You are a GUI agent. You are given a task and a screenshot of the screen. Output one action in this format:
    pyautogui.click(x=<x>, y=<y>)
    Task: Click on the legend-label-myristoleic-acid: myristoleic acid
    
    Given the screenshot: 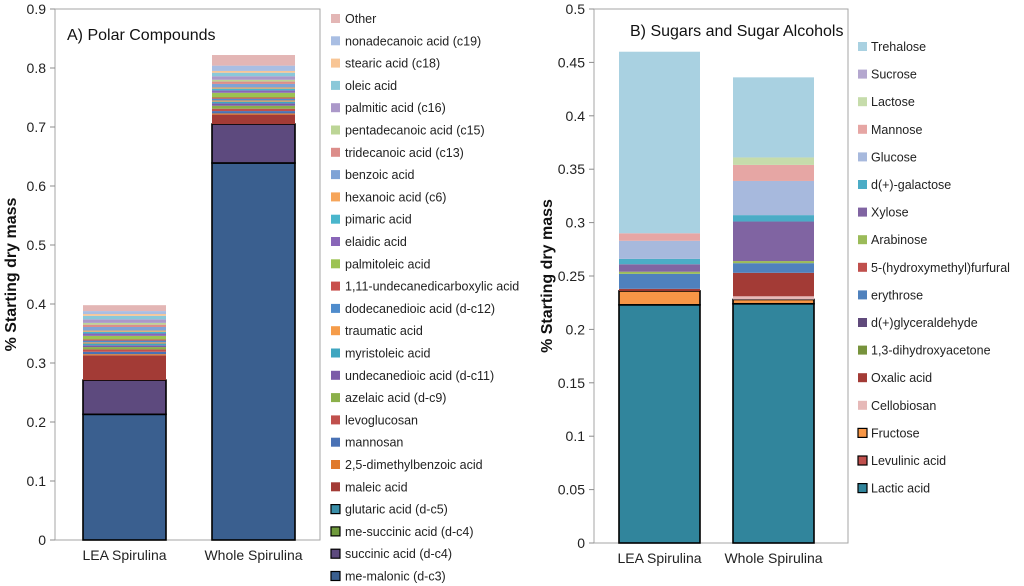 What is the action you would take?
    pyautogui.click(x=387, y=354)
    